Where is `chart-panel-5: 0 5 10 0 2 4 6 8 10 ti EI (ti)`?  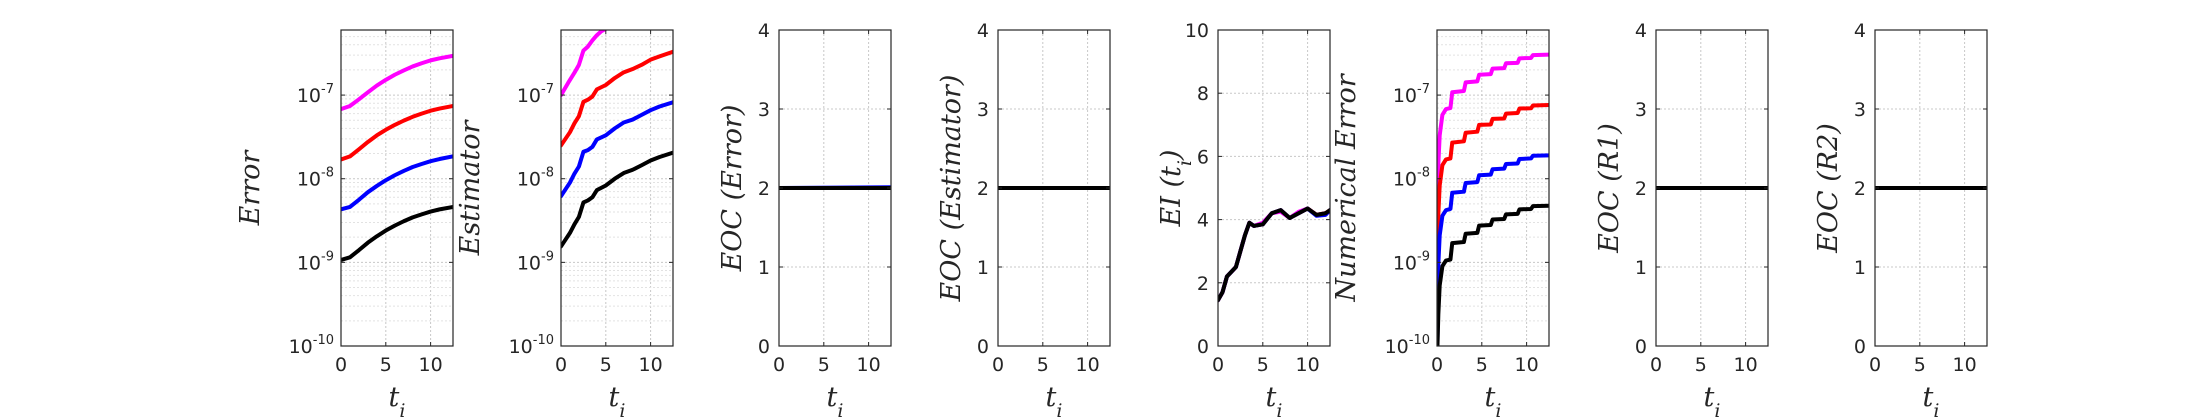 chart-panel-5: 0 5 10 0 2 4 6 8 10 ti EI (ti) is located at coordinates (1243, 218).